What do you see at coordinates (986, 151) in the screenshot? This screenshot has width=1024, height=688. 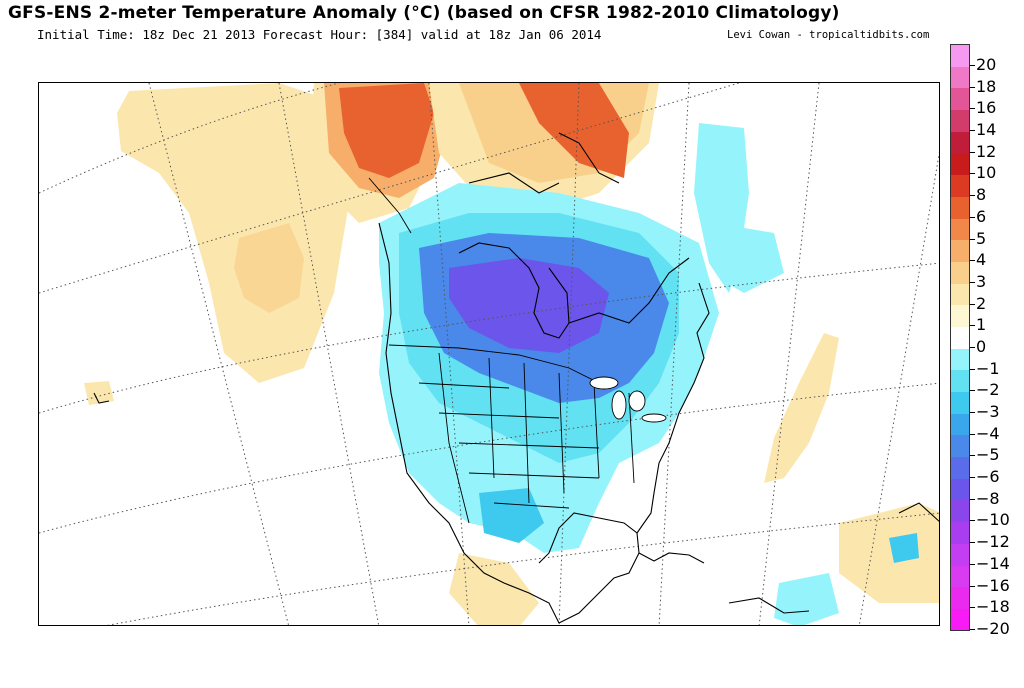 I see `legend-label: 12` at bounding box center [986, 151].